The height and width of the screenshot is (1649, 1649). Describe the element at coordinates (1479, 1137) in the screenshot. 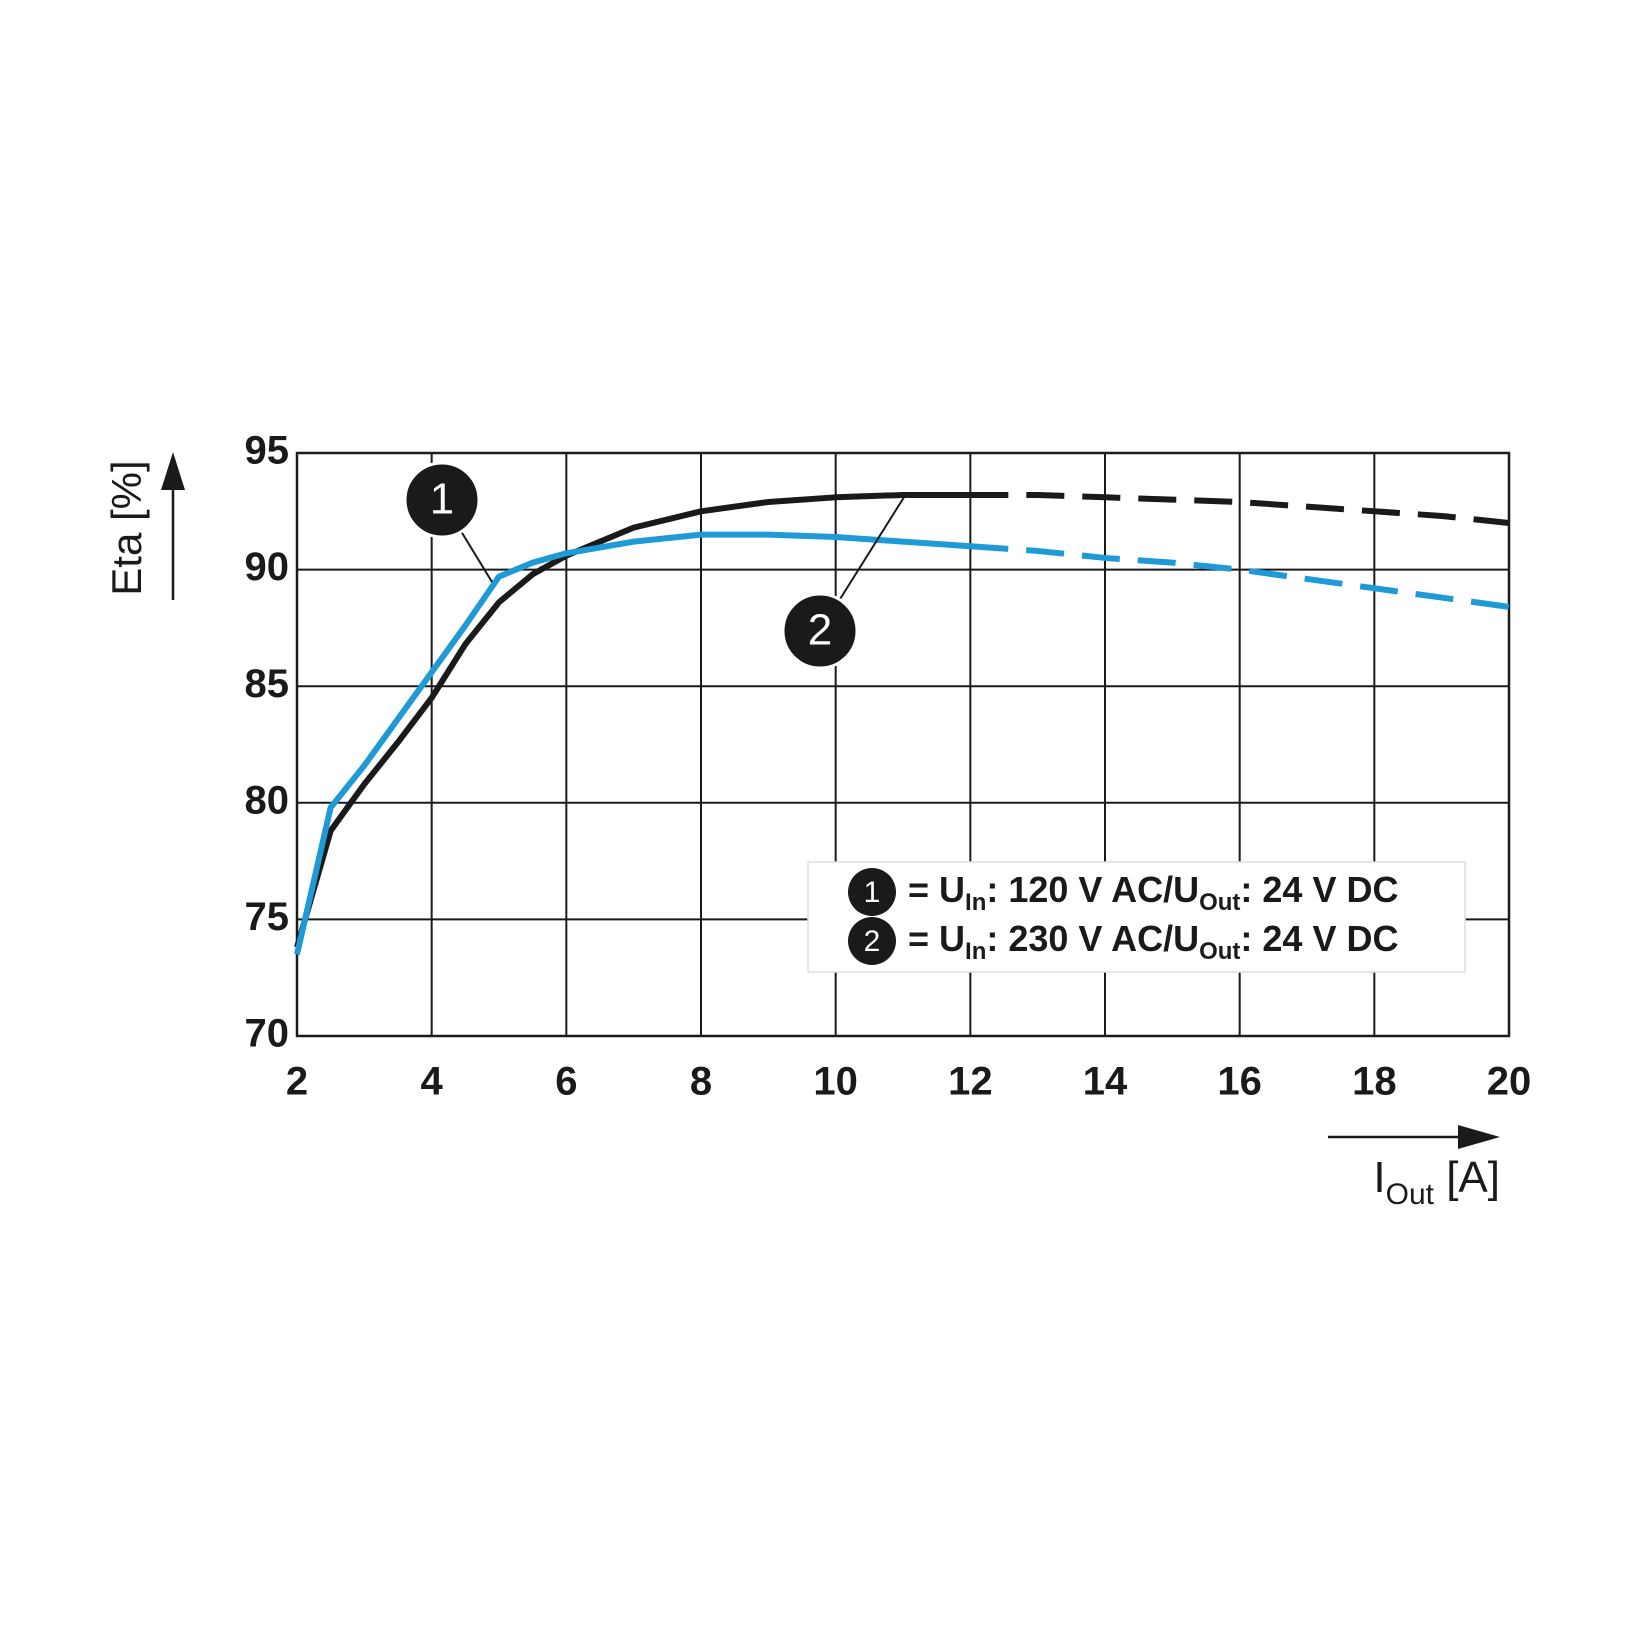

I see `x-axis-arrowhead` at that location.